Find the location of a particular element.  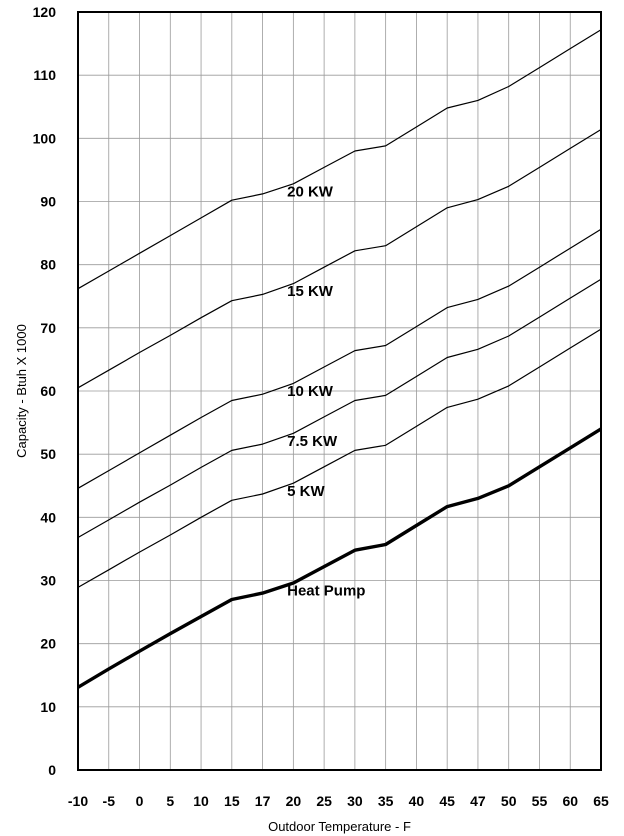

x-tick-label: 10 is located at coordinates (201, 801).